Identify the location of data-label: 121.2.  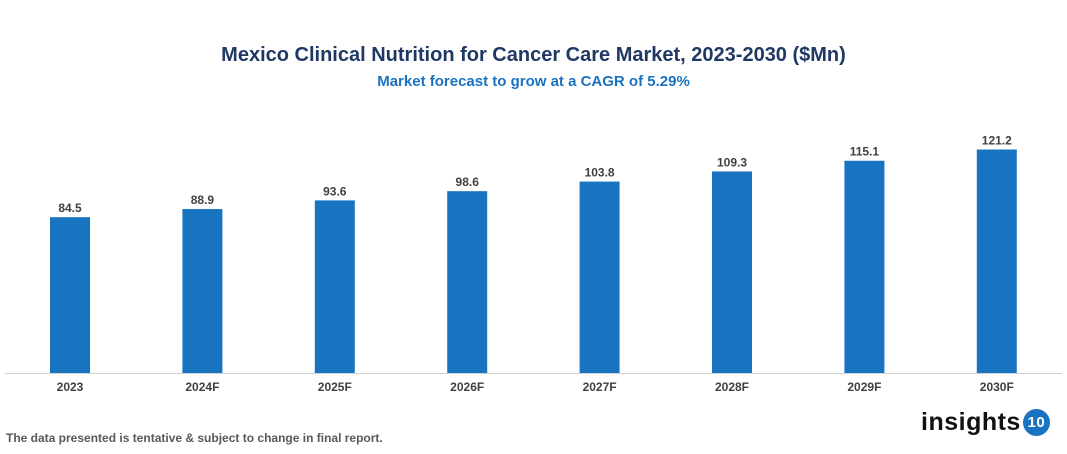
(997, 141).